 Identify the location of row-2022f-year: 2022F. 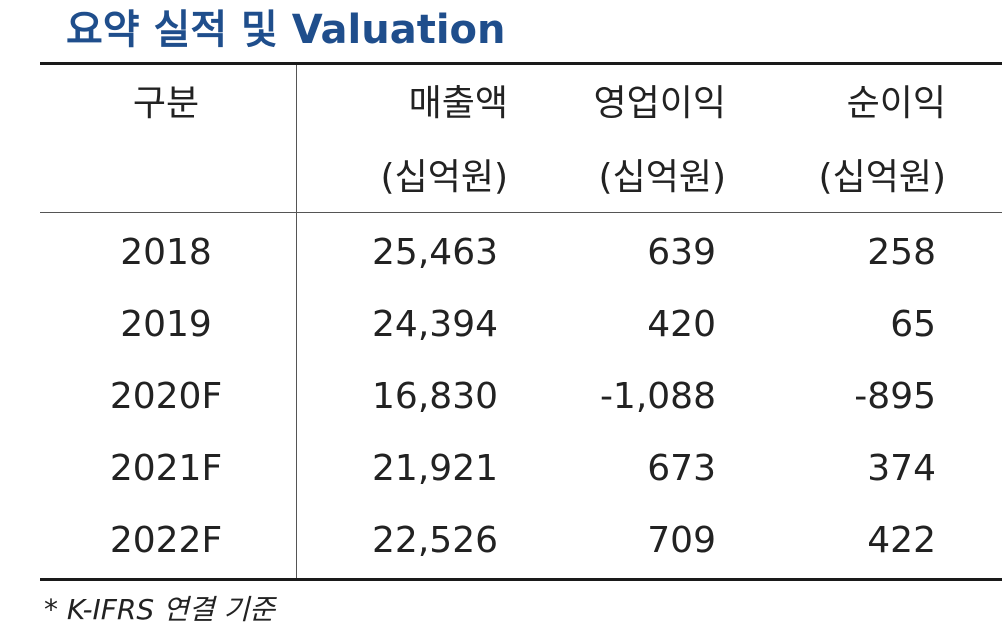
(166, 540).